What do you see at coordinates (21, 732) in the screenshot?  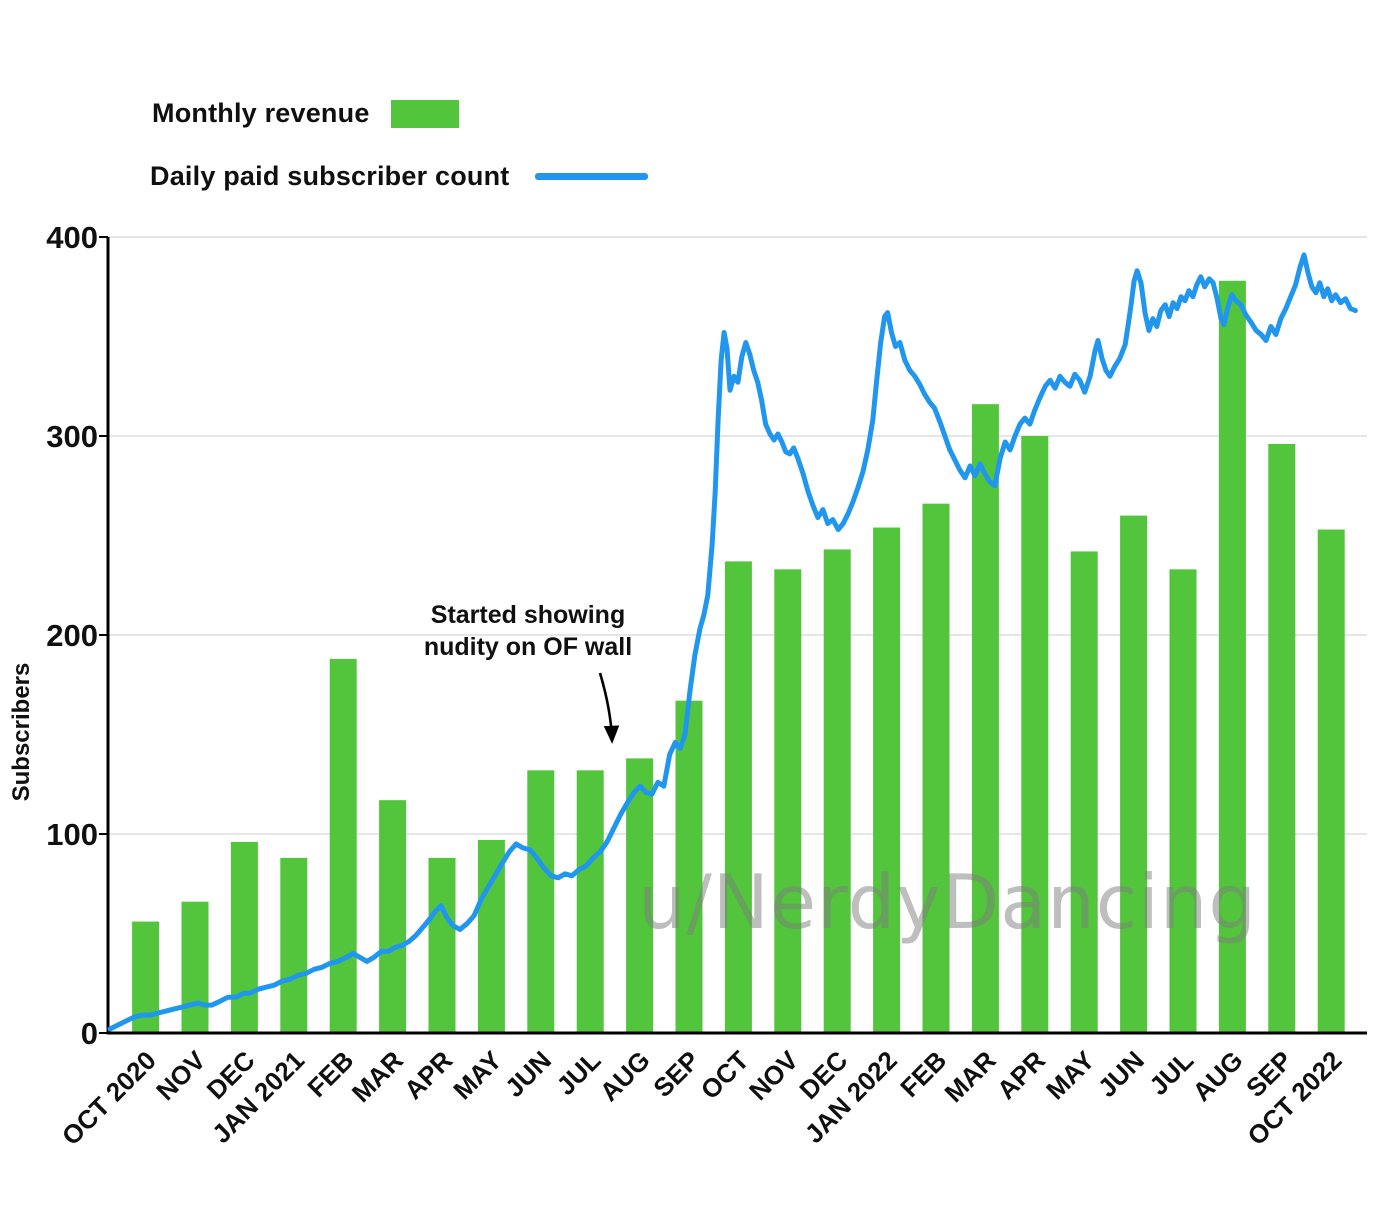 I see `y-axis-title: Subscribers` at bounding box center [21, 732].